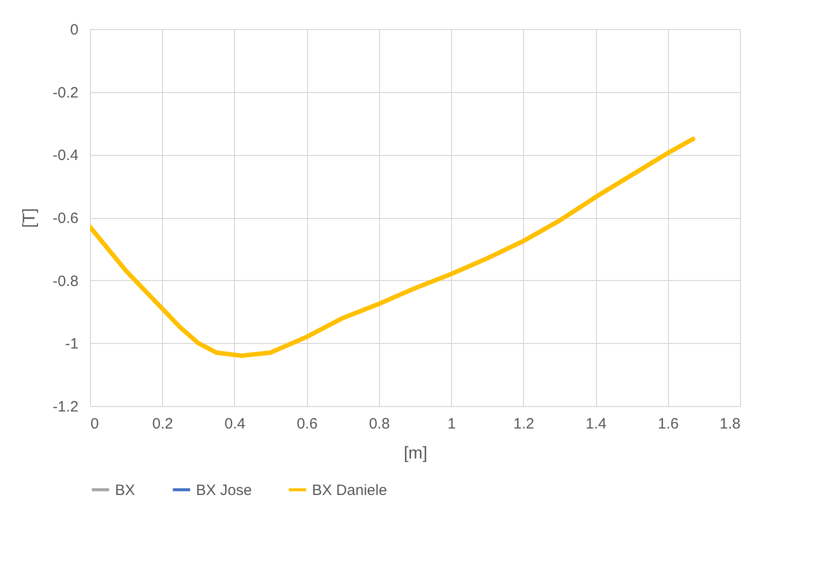  Describe the element at coordinates (65, 93) in the screenshot. I see `y-tick-label: -0.2` at that location.